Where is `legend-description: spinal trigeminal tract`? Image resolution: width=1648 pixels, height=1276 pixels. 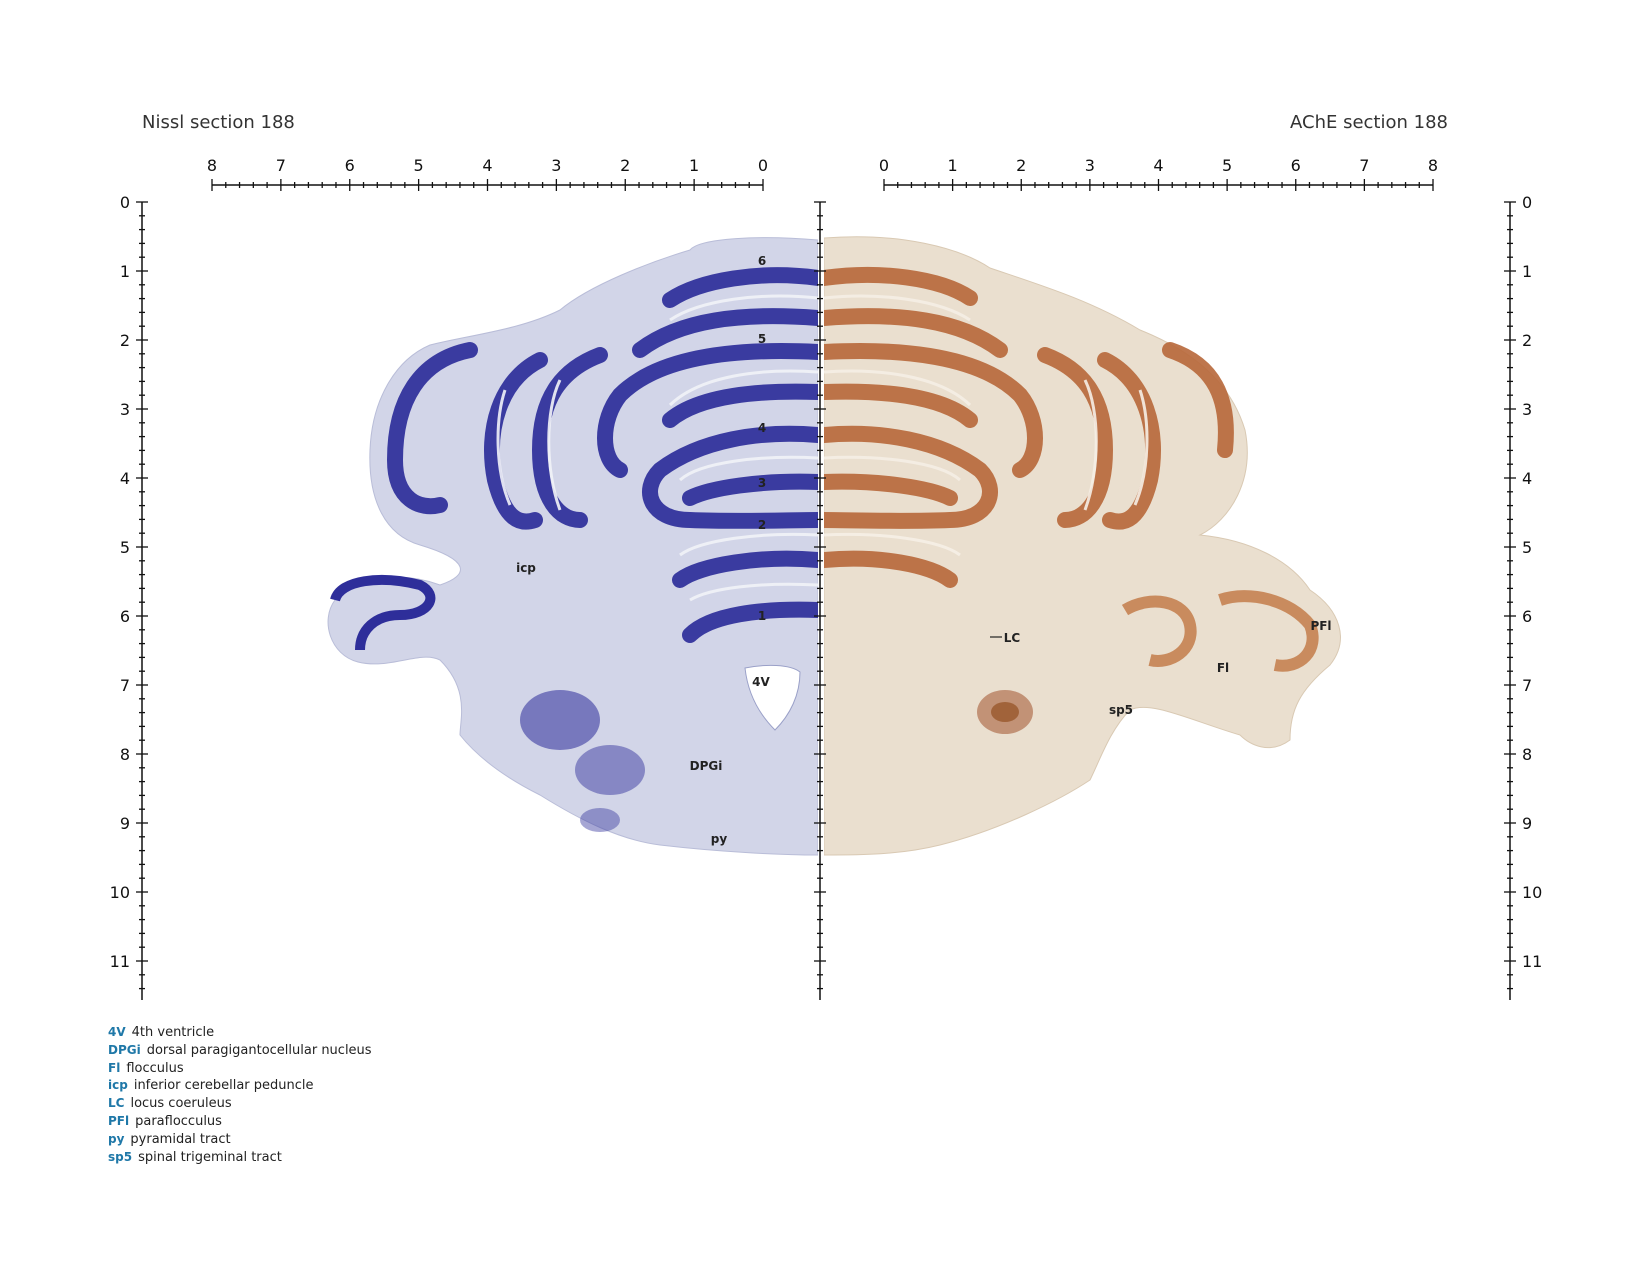
legend-description: spinal trigeminal tract is located at coordinates (210, 1157).